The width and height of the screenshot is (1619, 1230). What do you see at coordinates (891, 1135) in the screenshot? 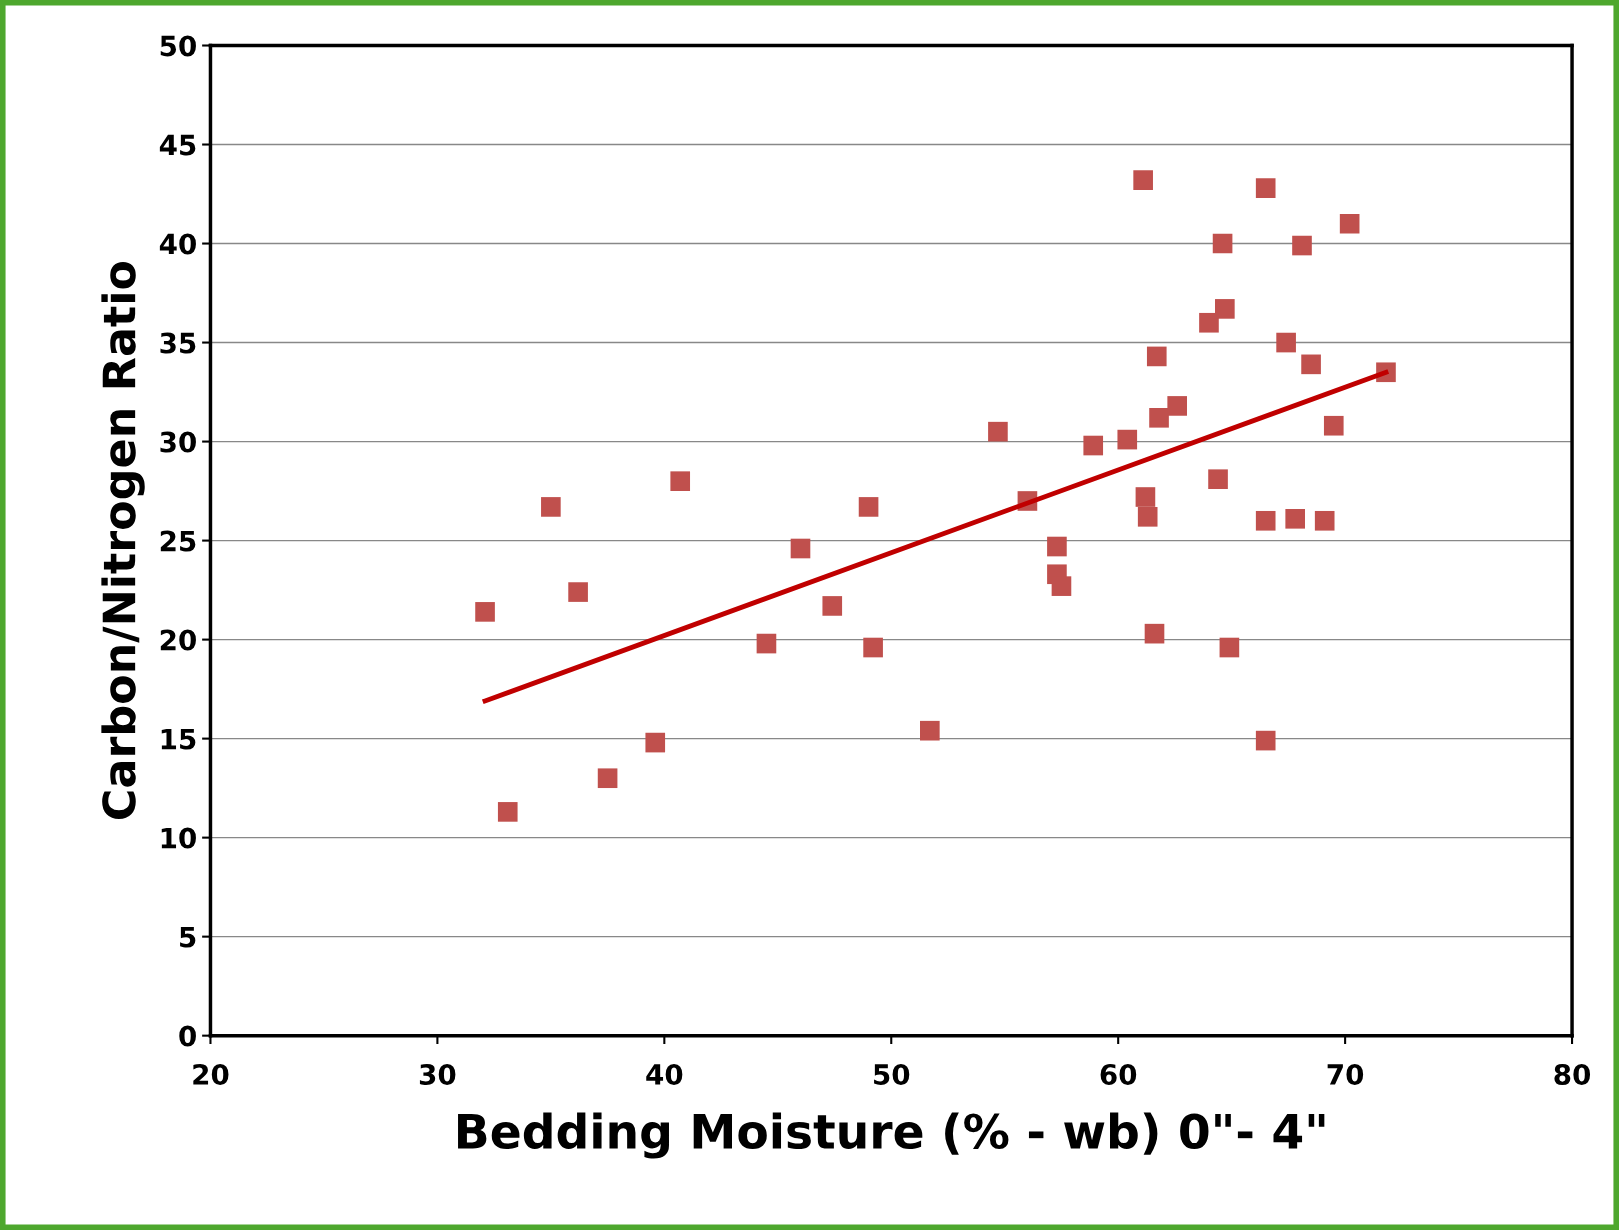
I see `x-axis-title: Bedding Moisture (% - wb) 0"- 4"` at bounding box center [891, 1135].